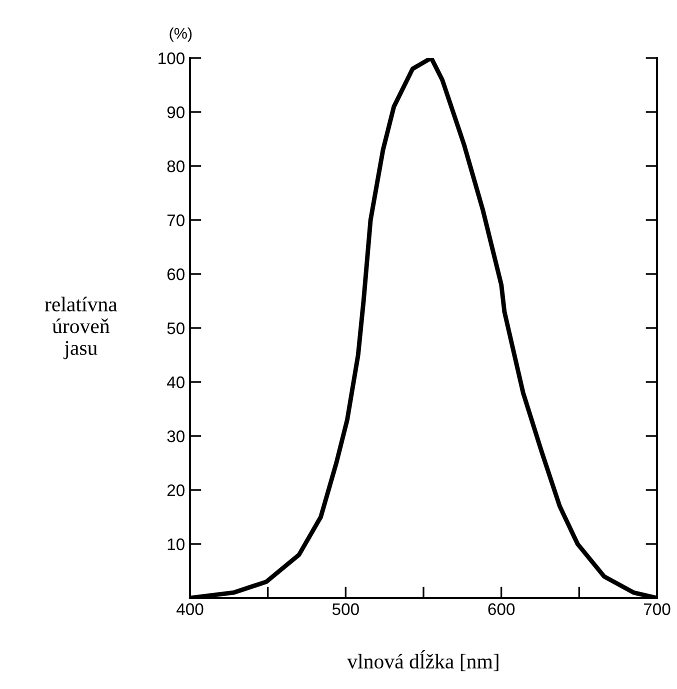  What do you see at coordinates (171, 58) in the screenshot?
I see `y-tick-label: 100` at bounding box center [171, 58].